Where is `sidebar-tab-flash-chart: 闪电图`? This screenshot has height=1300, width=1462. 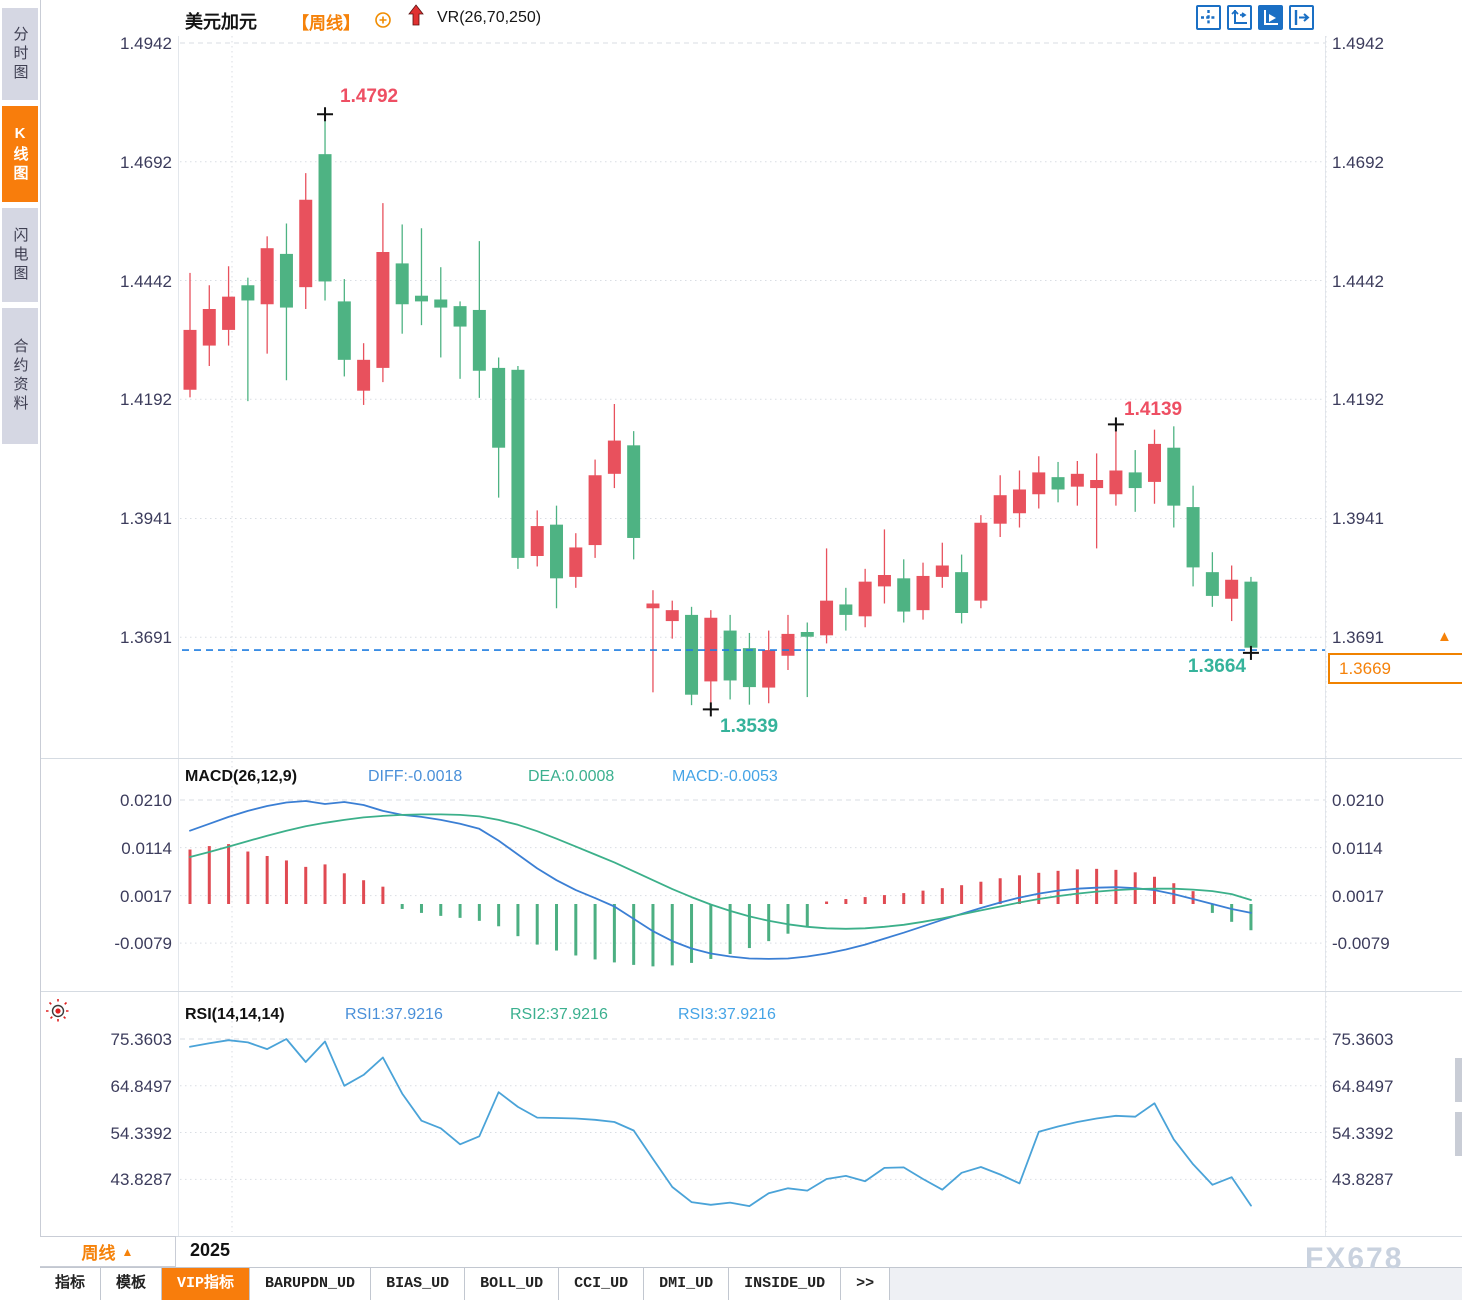
sidebar-tab-flash-chart: 闪电图 is located at coordinates (20, 255).